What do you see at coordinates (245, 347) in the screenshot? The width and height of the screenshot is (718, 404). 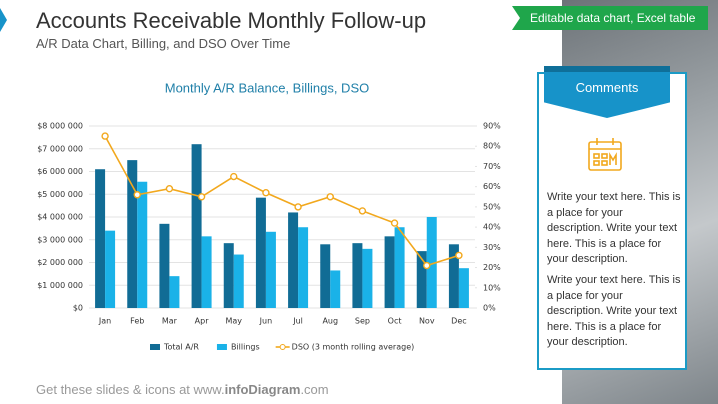 I see `legend-label: Billings` at bounding box center [245, 347].